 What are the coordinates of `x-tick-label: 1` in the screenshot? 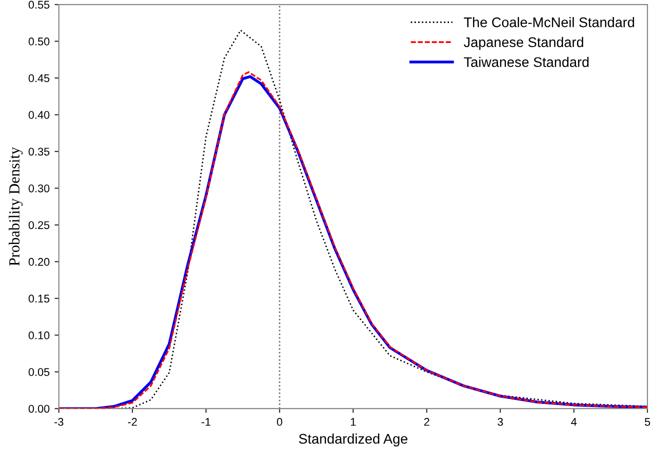 It's located at (353, 422).